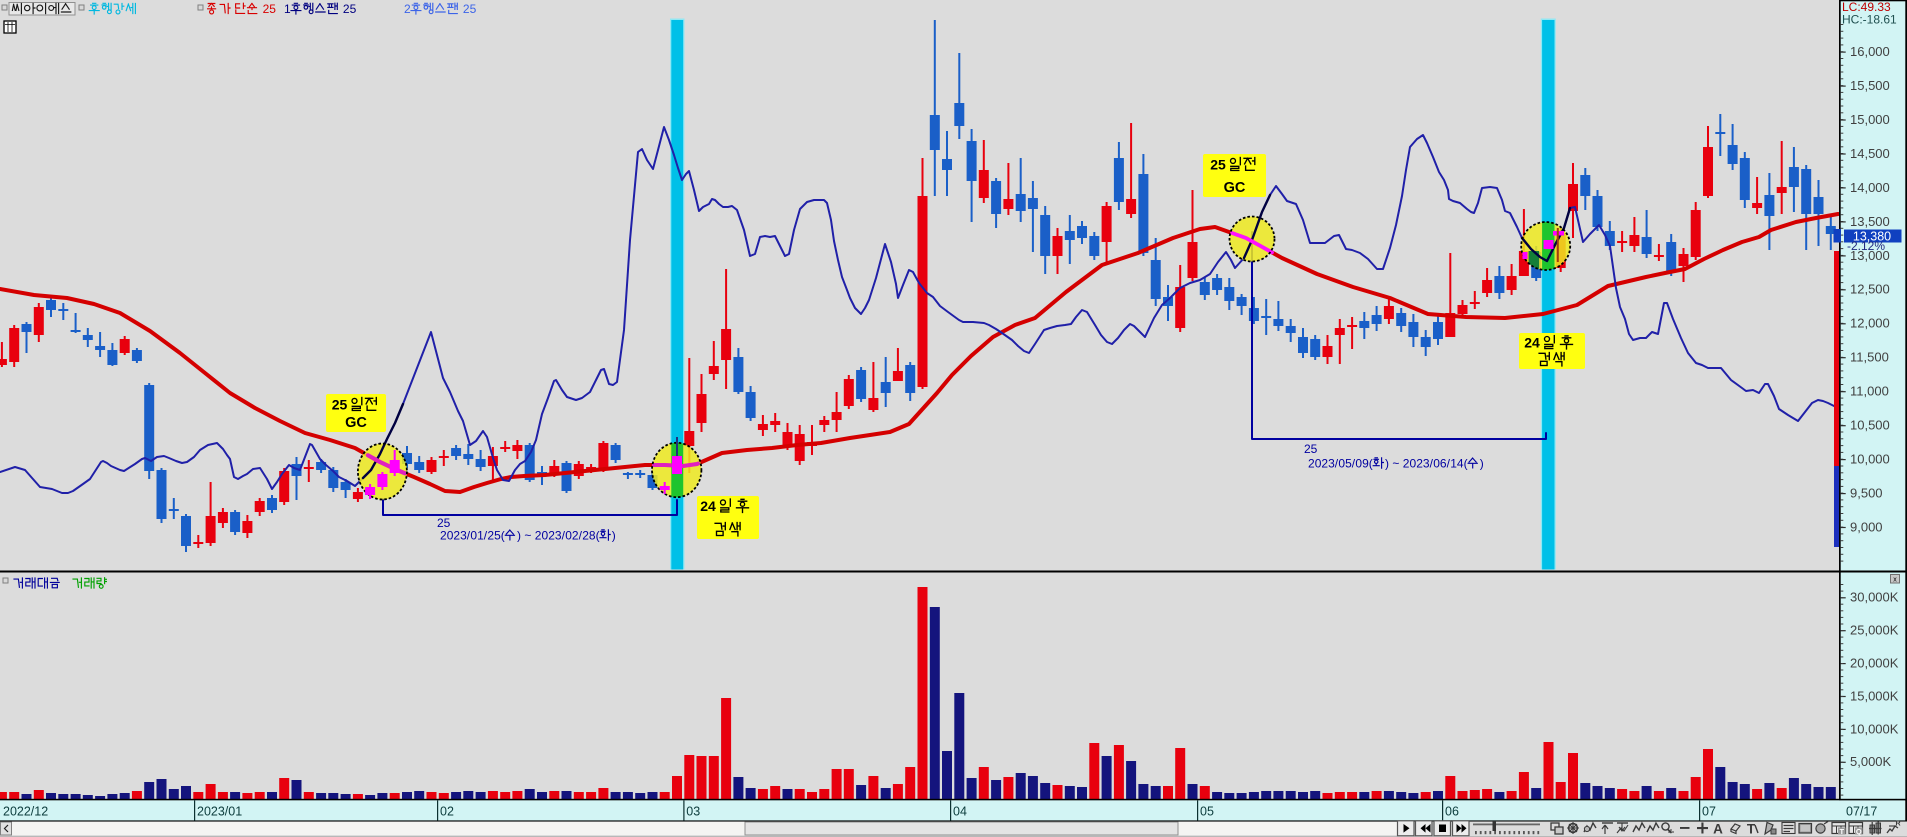  Describe the element at coordinates (1861, 812) in the screenshot. I see `svg-text: 07/17` at that location.